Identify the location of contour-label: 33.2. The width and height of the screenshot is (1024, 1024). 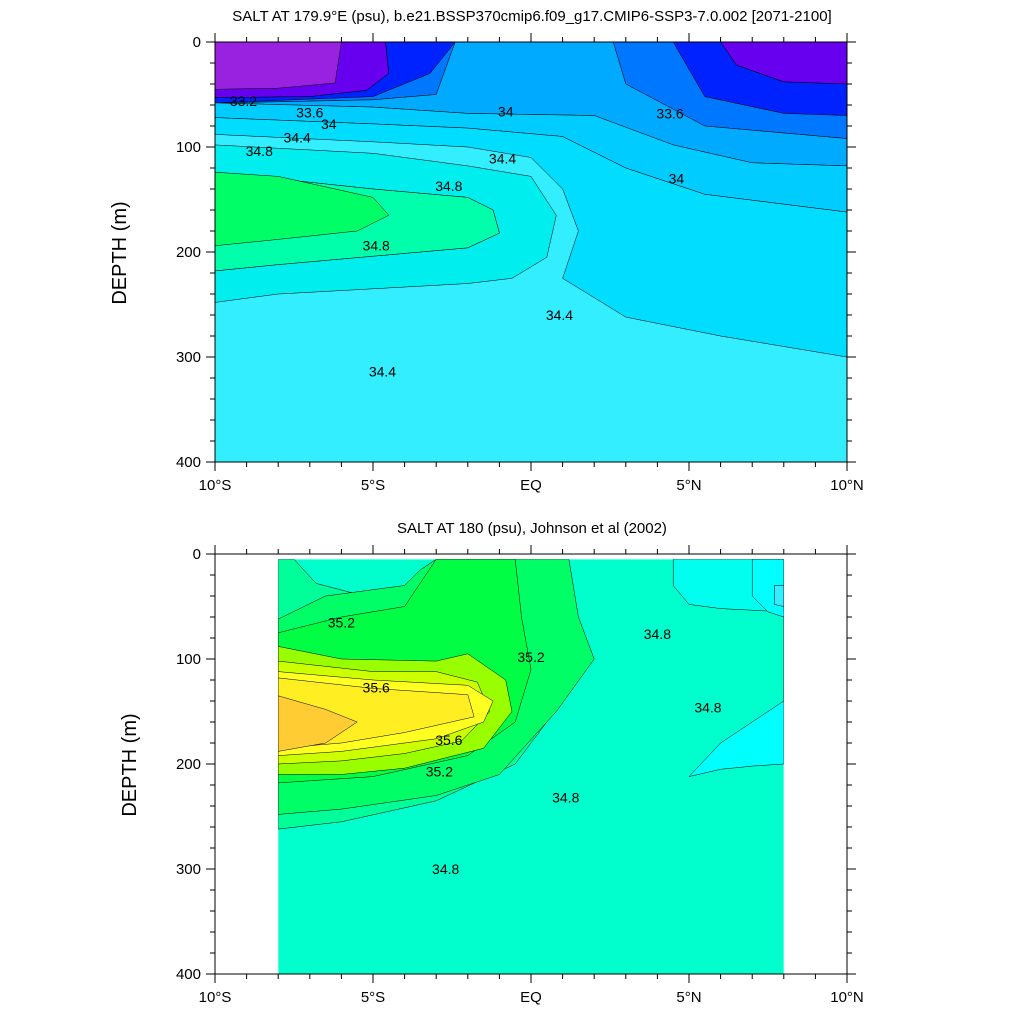
(243, 101).